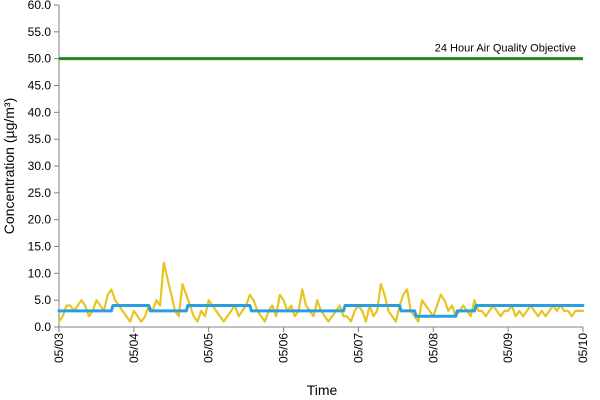 Image resolution: width=600 pixels, height=400 pixels. I want to click on y-tick-label: 30.0, so click(40, 166).